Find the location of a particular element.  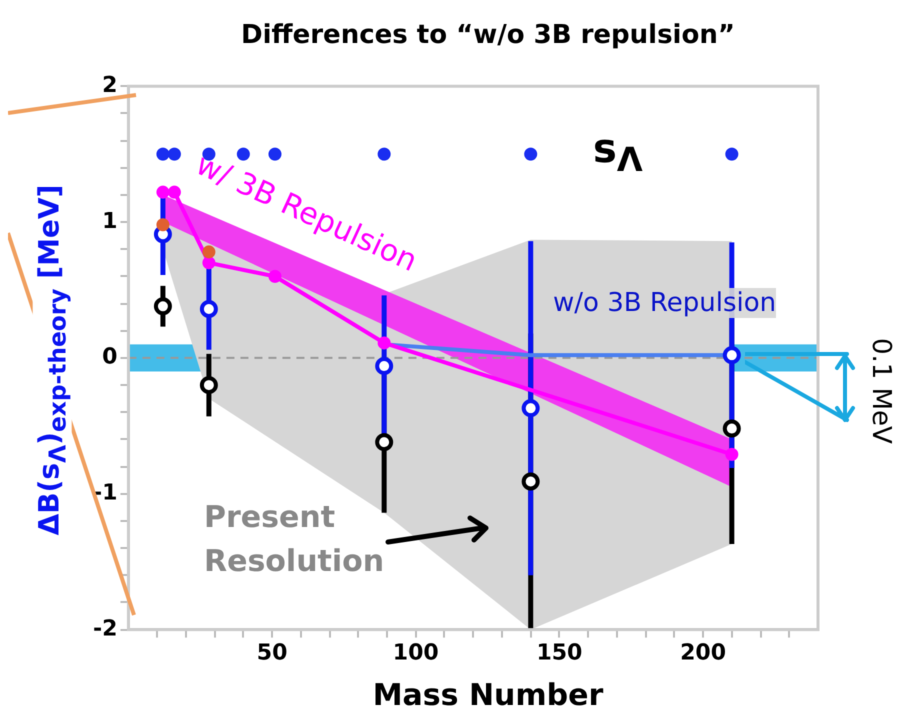

annotation: Present Resolution is located at coordinates (295, 540).